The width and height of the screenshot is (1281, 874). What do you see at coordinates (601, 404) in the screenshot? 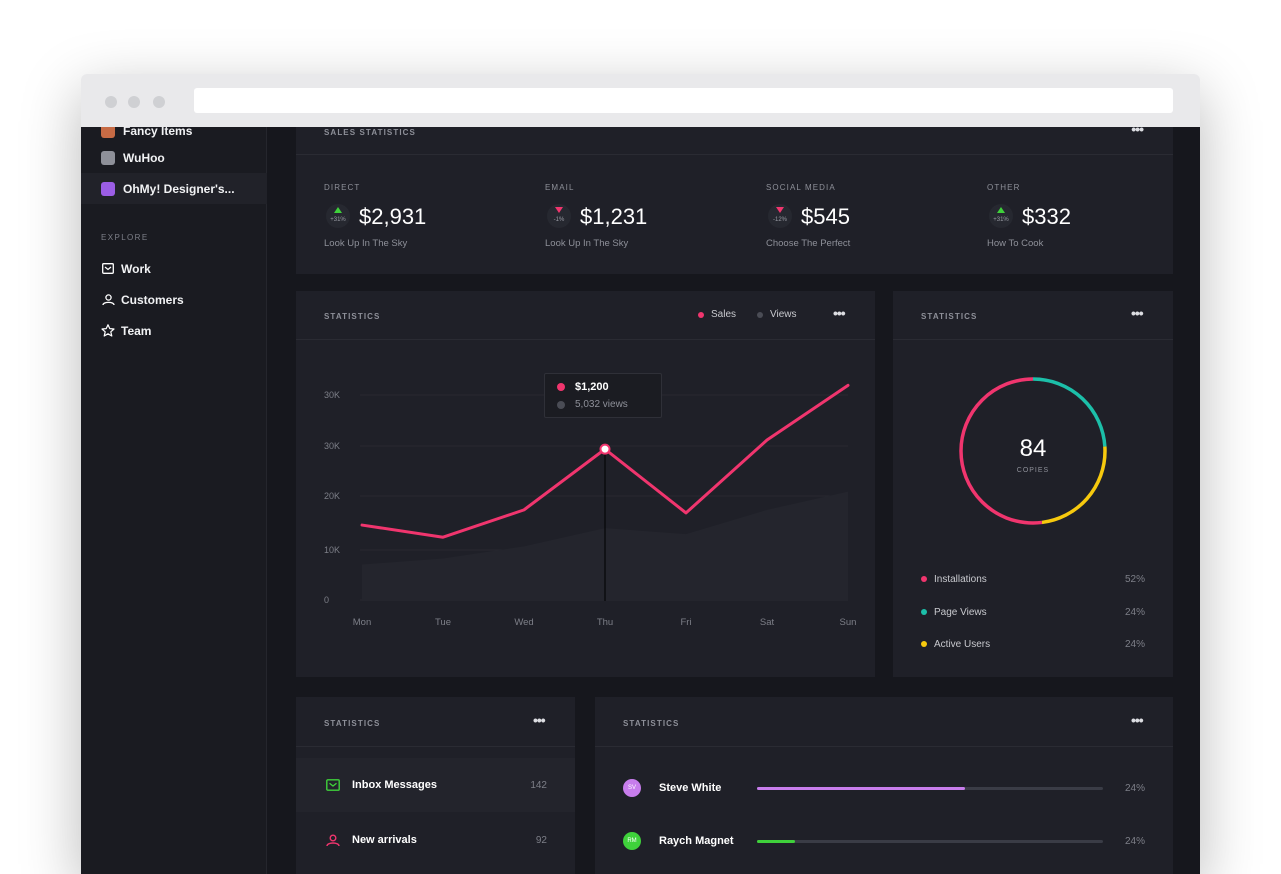
I see `tooltip-views: 5,032 views` at bounding box center [601, 404].